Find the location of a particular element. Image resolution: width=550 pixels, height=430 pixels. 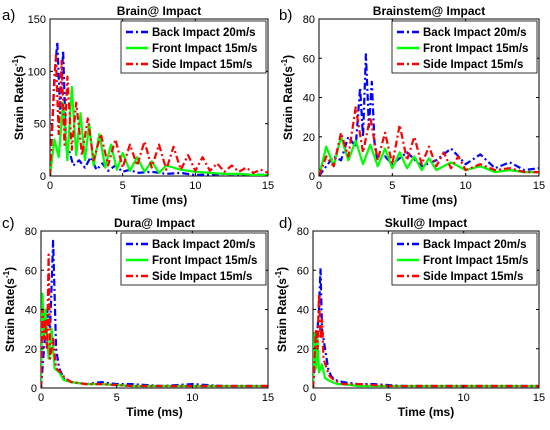

panel-title: Brain@ Impact is located at coordinates (159, 11).